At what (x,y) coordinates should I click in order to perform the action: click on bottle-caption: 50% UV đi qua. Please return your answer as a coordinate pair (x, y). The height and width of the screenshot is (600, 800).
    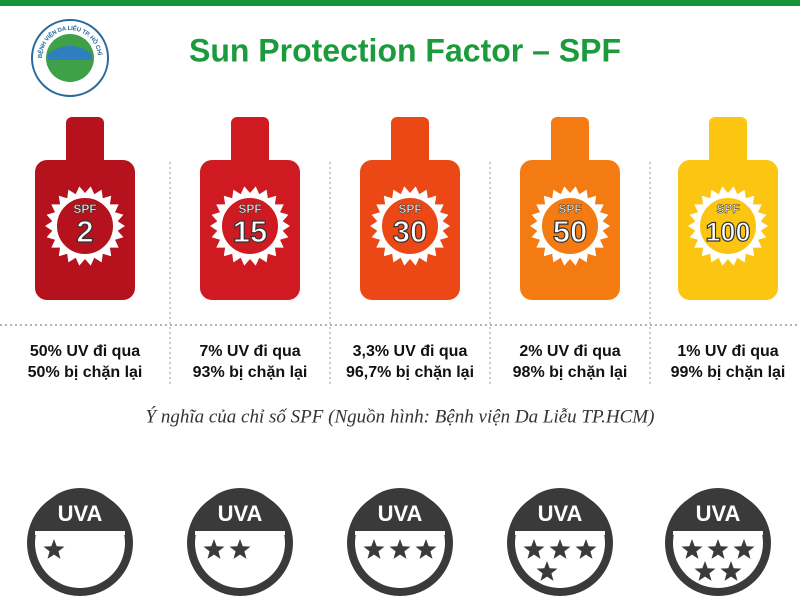
    Looking at the image, I should click on (85, 351).